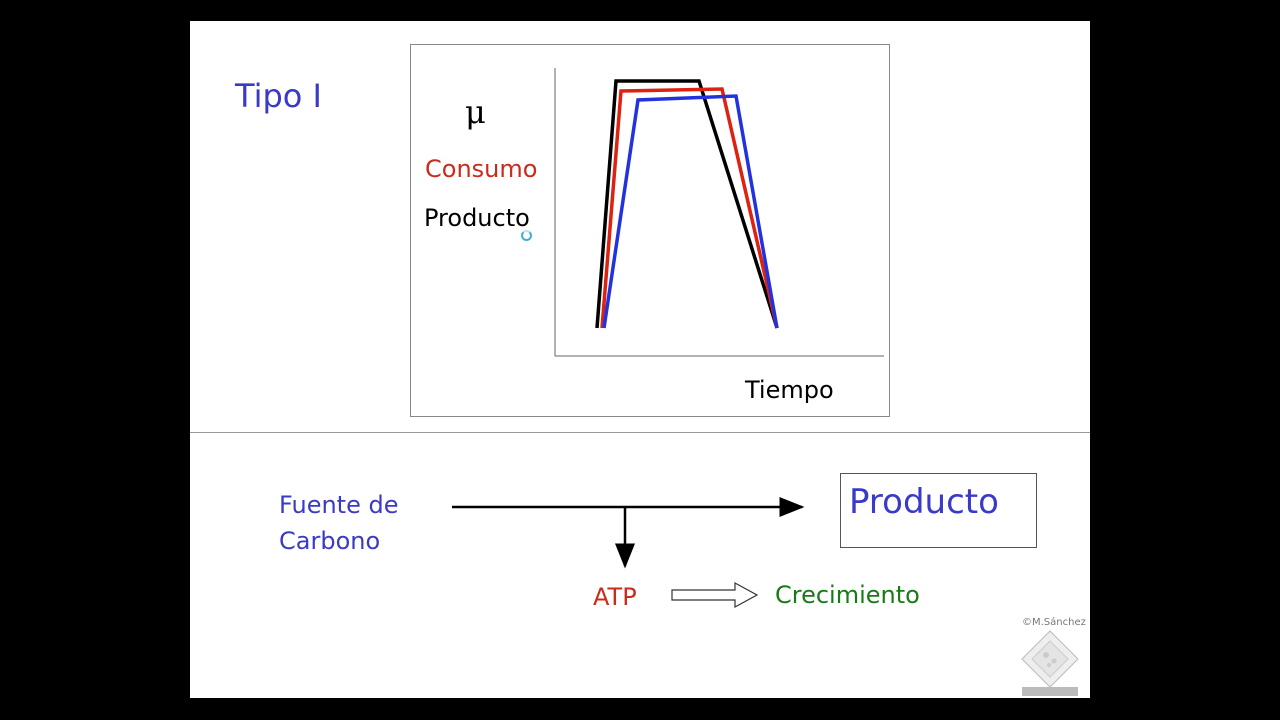 This screenshot has height=720, width=1280. I want to click on consumo-curve, so click(689, 208).